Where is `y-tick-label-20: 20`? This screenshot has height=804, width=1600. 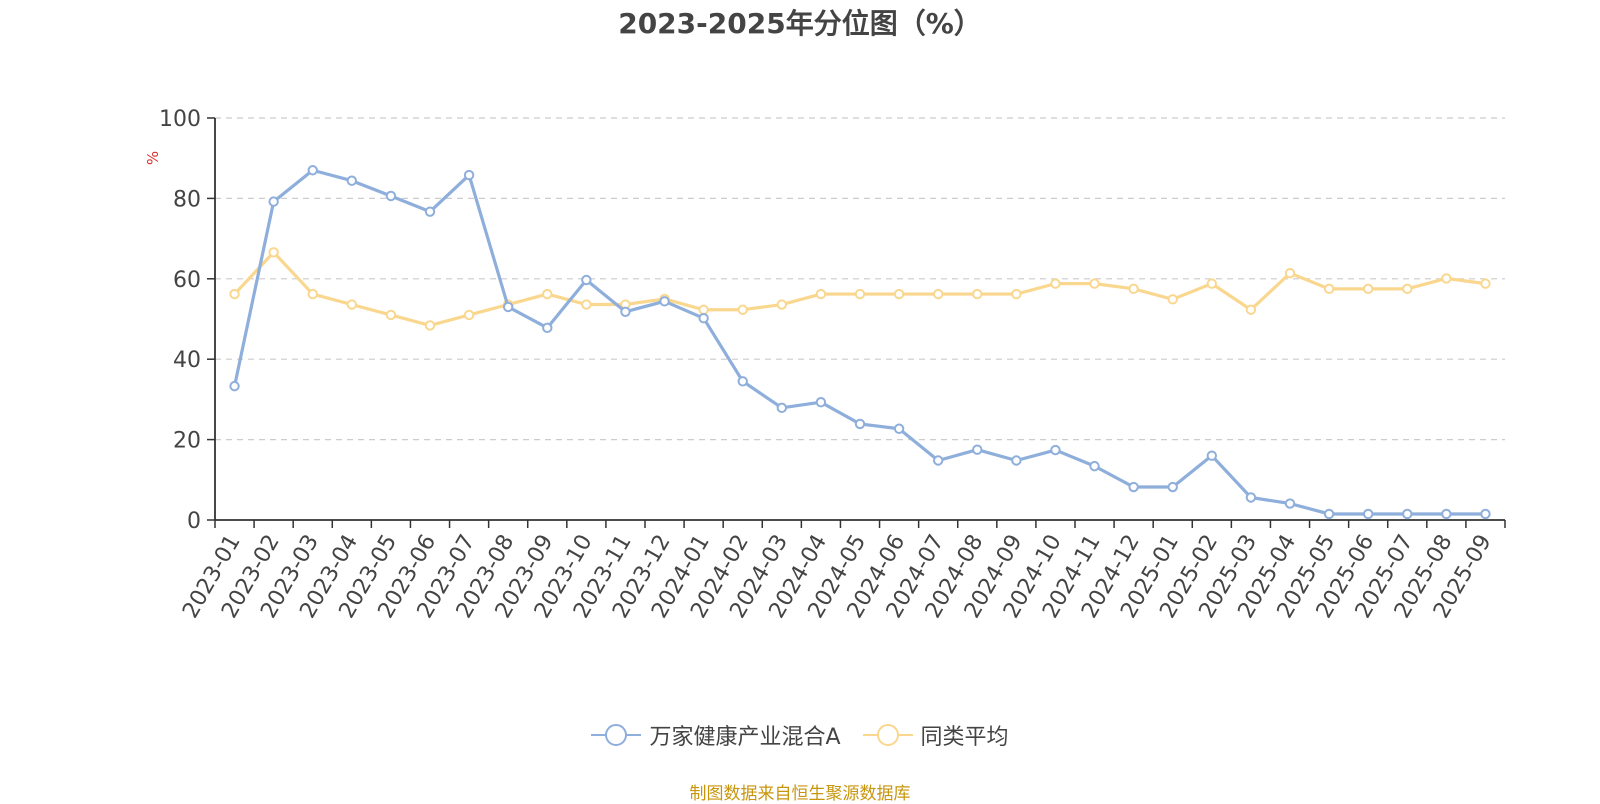 y-tick-label-20: 20 is located at coordinates (187, 441).